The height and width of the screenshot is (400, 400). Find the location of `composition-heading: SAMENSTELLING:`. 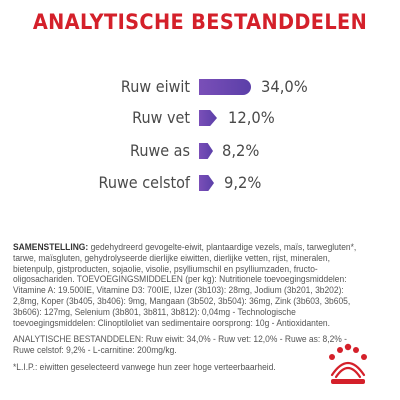

composition-heading: SAMENSTELLING: is located at coordinates (51, 247).